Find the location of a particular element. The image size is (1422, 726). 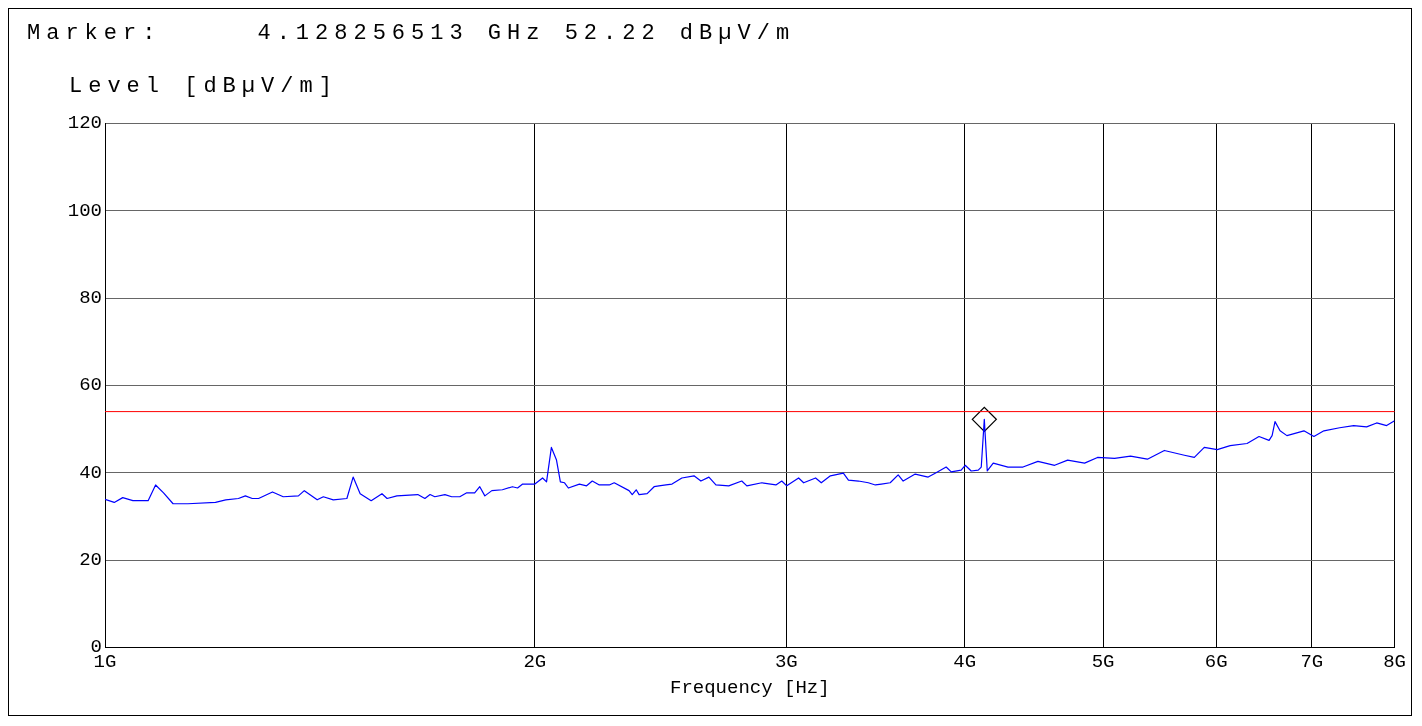

x-axis-title: Frequency [Hz] is located at coordinates (749, 687).